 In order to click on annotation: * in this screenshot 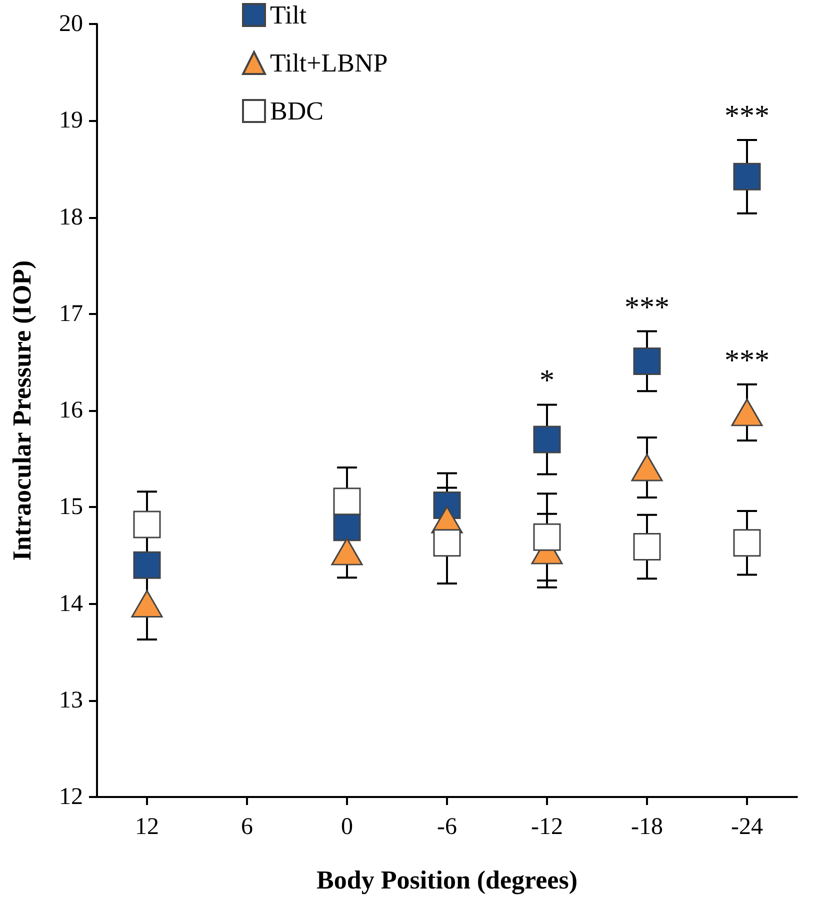, I will do `click(547, 381)`.